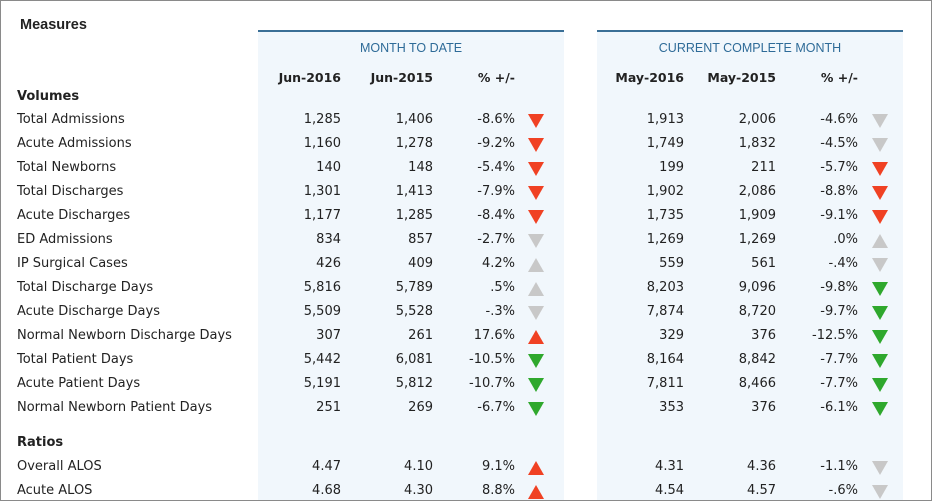  I want to click on column-header-may-2015: May-2015, so click(741, 77).